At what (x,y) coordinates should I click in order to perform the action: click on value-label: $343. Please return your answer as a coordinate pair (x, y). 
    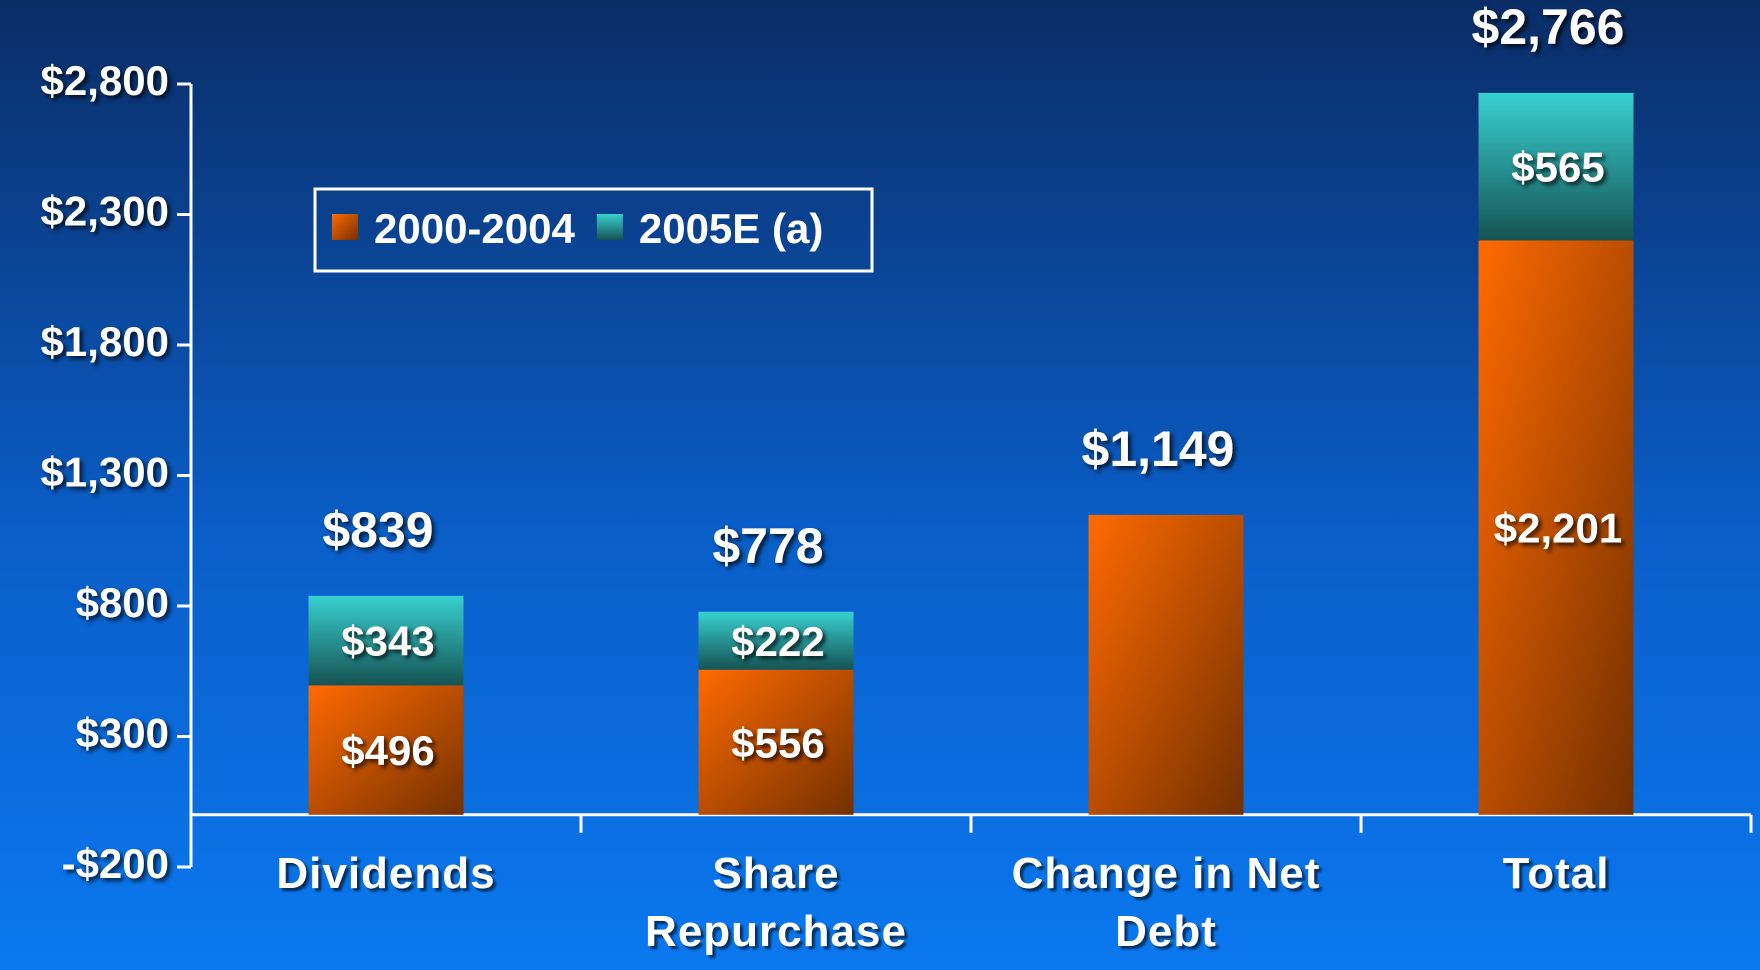
    Looking at the image, I should click on (387, 641).